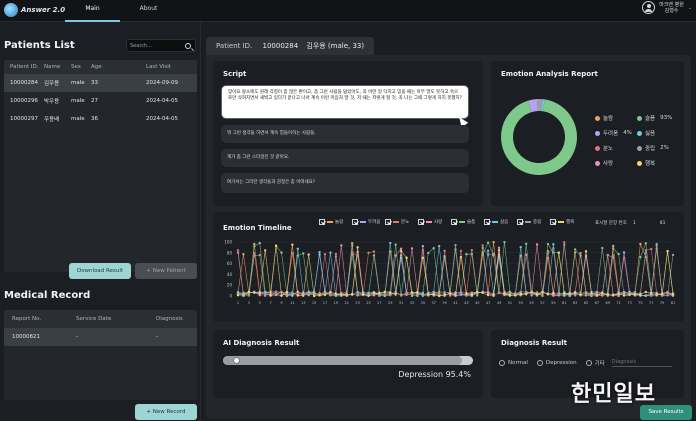 This screenshot has width=696, height=421. What do you see at coordinates (236, 360) in the screenshot?
I see `progress-handle` at bounding box center [236, 360].